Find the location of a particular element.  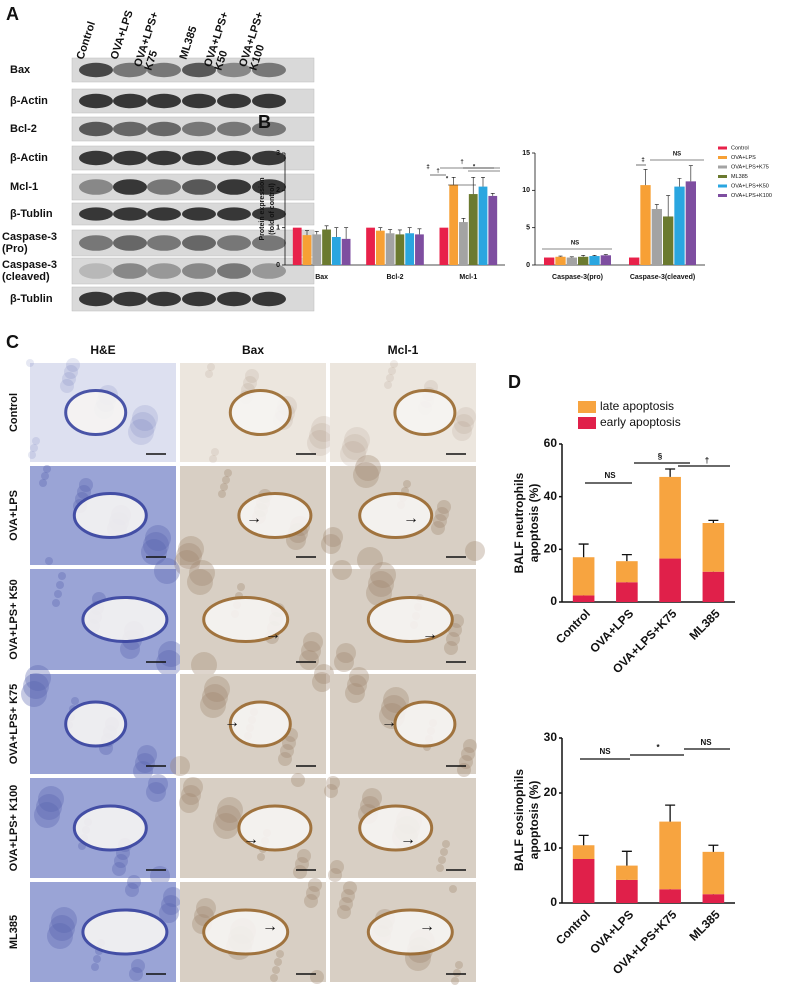

y-axis-label: BALF eosinophils is located at coordinates (519, 820).